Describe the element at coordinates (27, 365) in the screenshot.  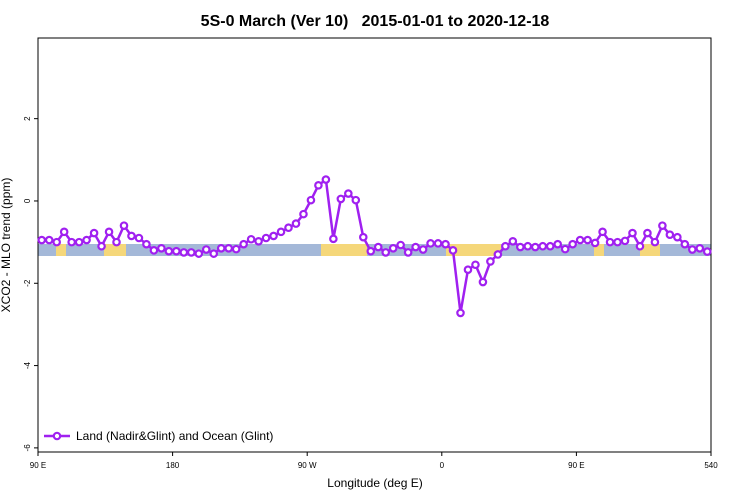
I see `y-tick-label: -4` at that location.